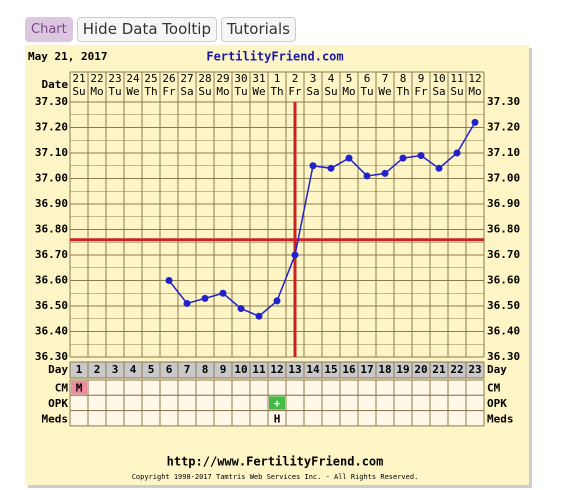 The height and width of the screenshot is (490, 564). Describe the element at coordinates (349, 369) in the screenshot. I see `day-number: 16` at that location.